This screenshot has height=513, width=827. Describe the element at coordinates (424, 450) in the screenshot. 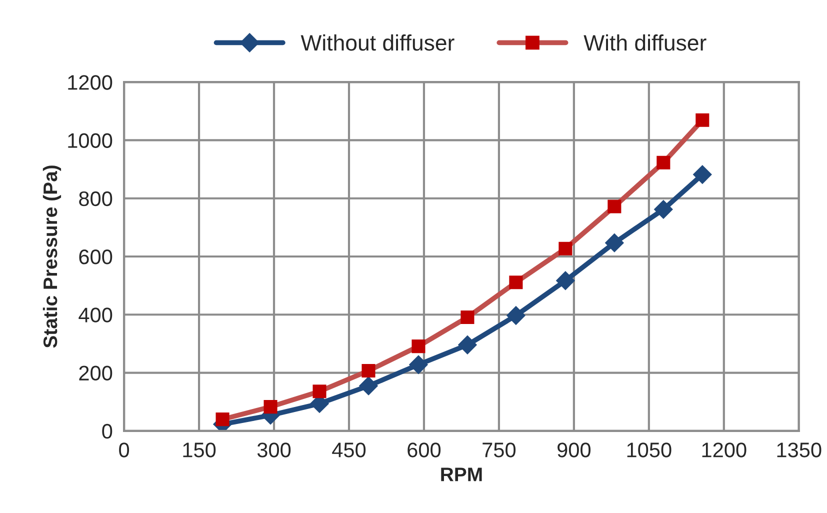

I see `x-tick-label: 600` at that location.